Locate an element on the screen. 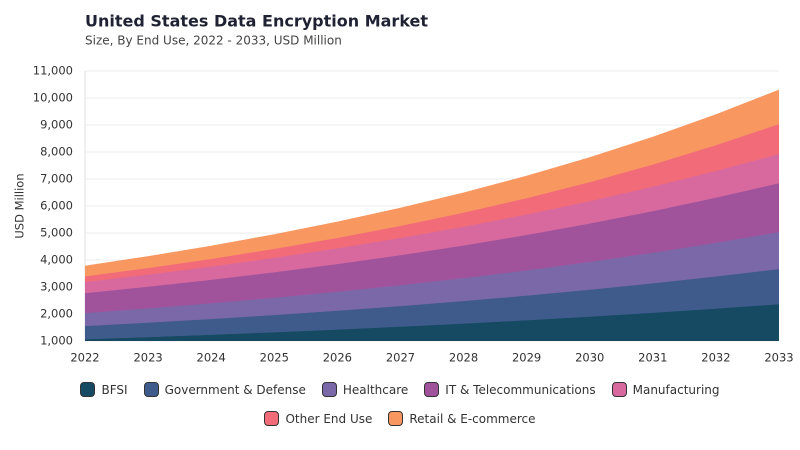 This screenshot has width=800, height=450. legend-item: Healthcare is located at coordinates (365, 389).